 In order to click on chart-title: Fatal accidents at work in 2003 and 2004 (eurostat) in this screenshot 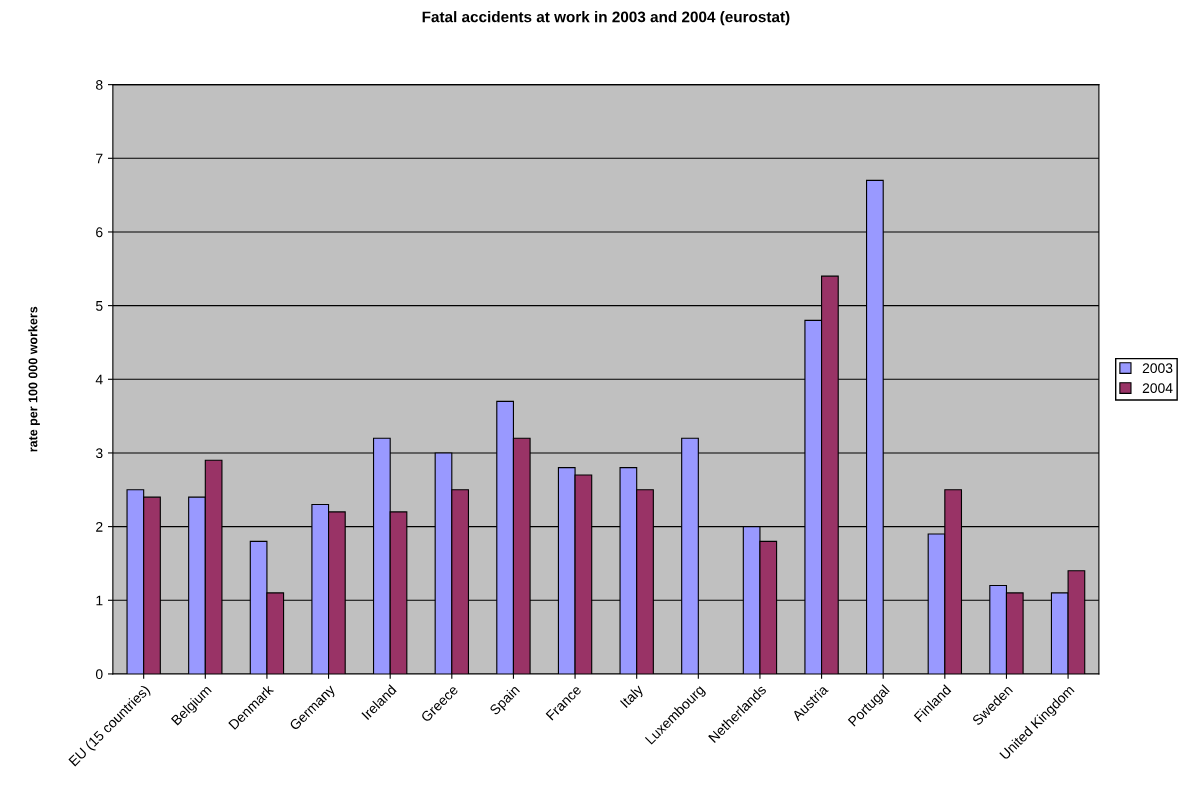, I will do `click(606, 18)`.